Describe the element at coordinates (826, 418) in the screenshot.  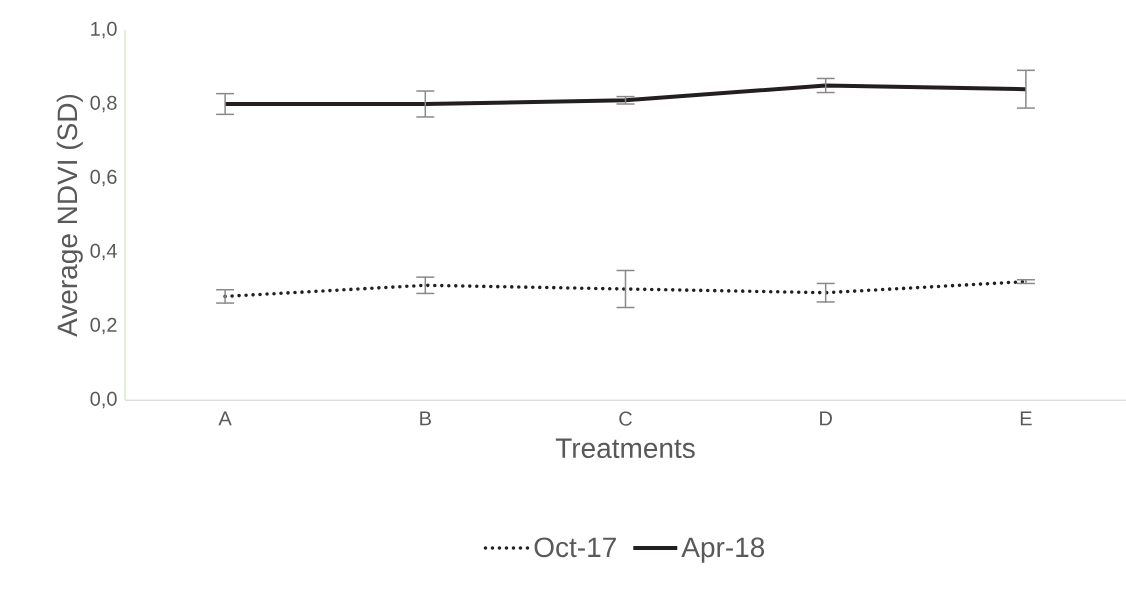
I see `x-tick-label: D` at that location.